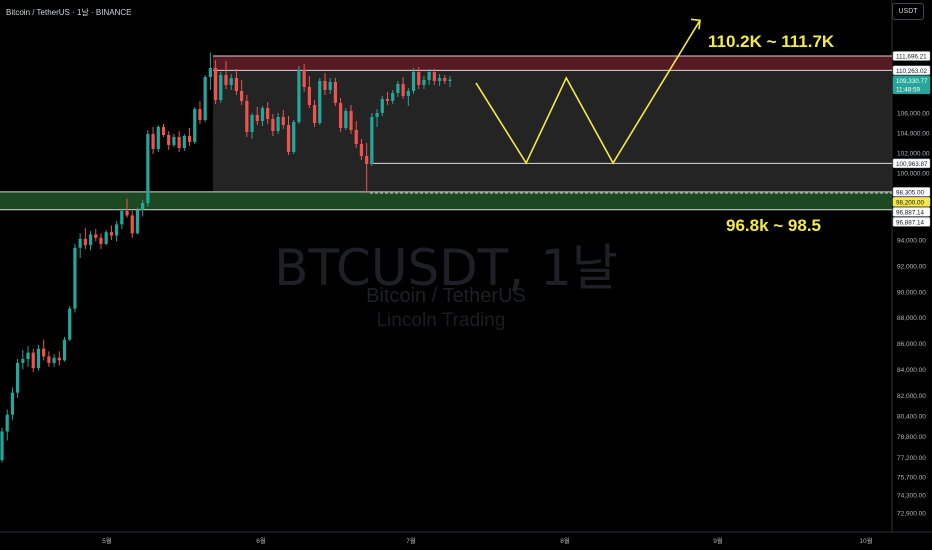  I want to click on price-tick-label: 78,800.00, so click(911, 437).